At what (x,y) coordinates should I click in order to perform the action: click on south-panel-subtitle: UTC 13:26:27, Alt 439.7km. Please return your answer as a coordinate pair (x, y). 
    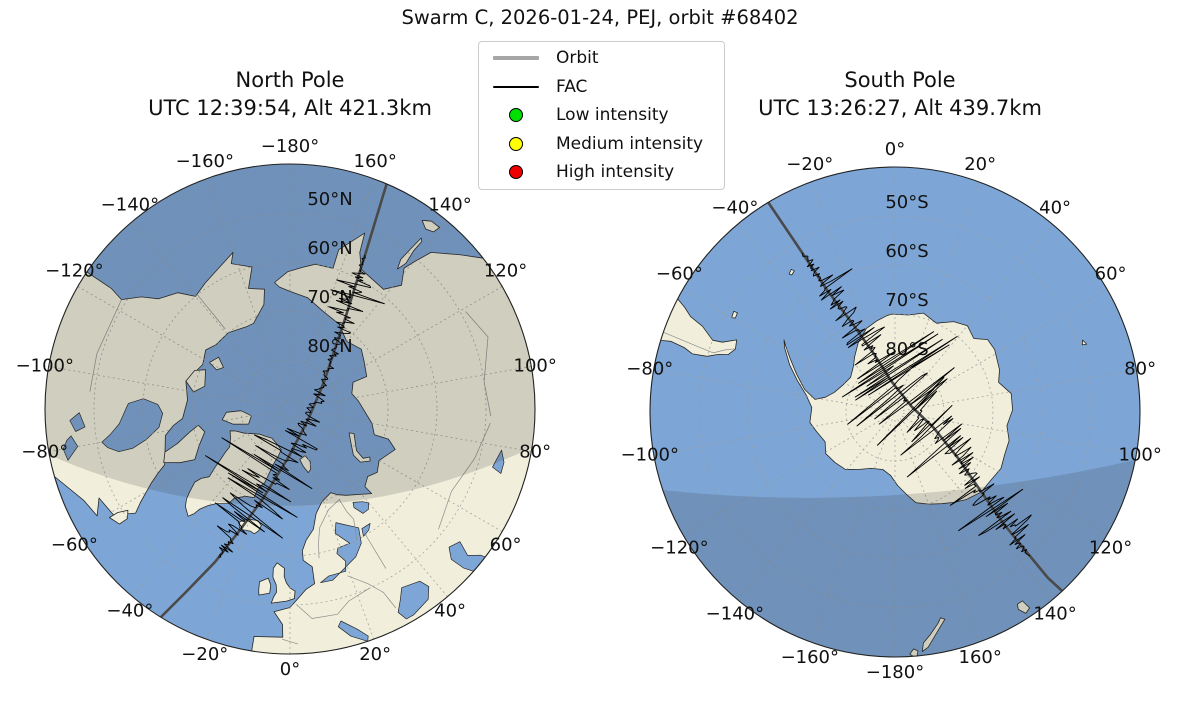
    Looking at the image, I should click on (900, 108).